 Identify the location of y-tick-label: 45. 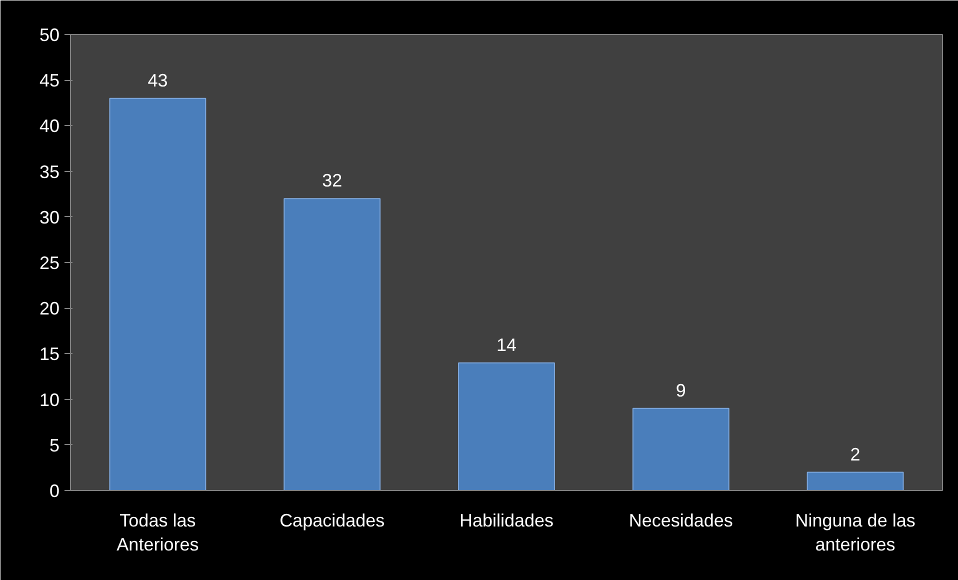
(49, 80).